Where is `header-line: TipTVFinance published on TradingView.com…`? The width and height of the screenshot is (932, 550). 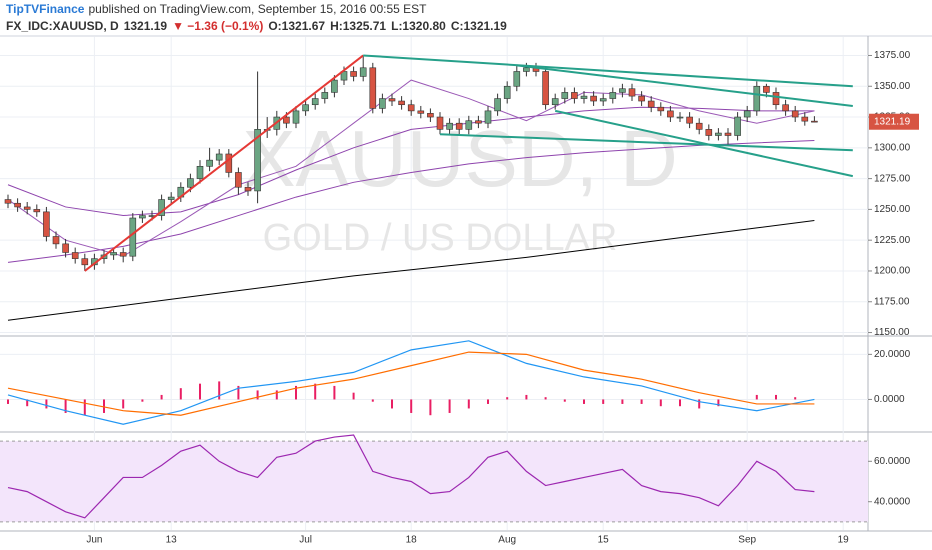 header-line: TipTVFinance published on TradingView.com… is located at coordinates (216, 9).